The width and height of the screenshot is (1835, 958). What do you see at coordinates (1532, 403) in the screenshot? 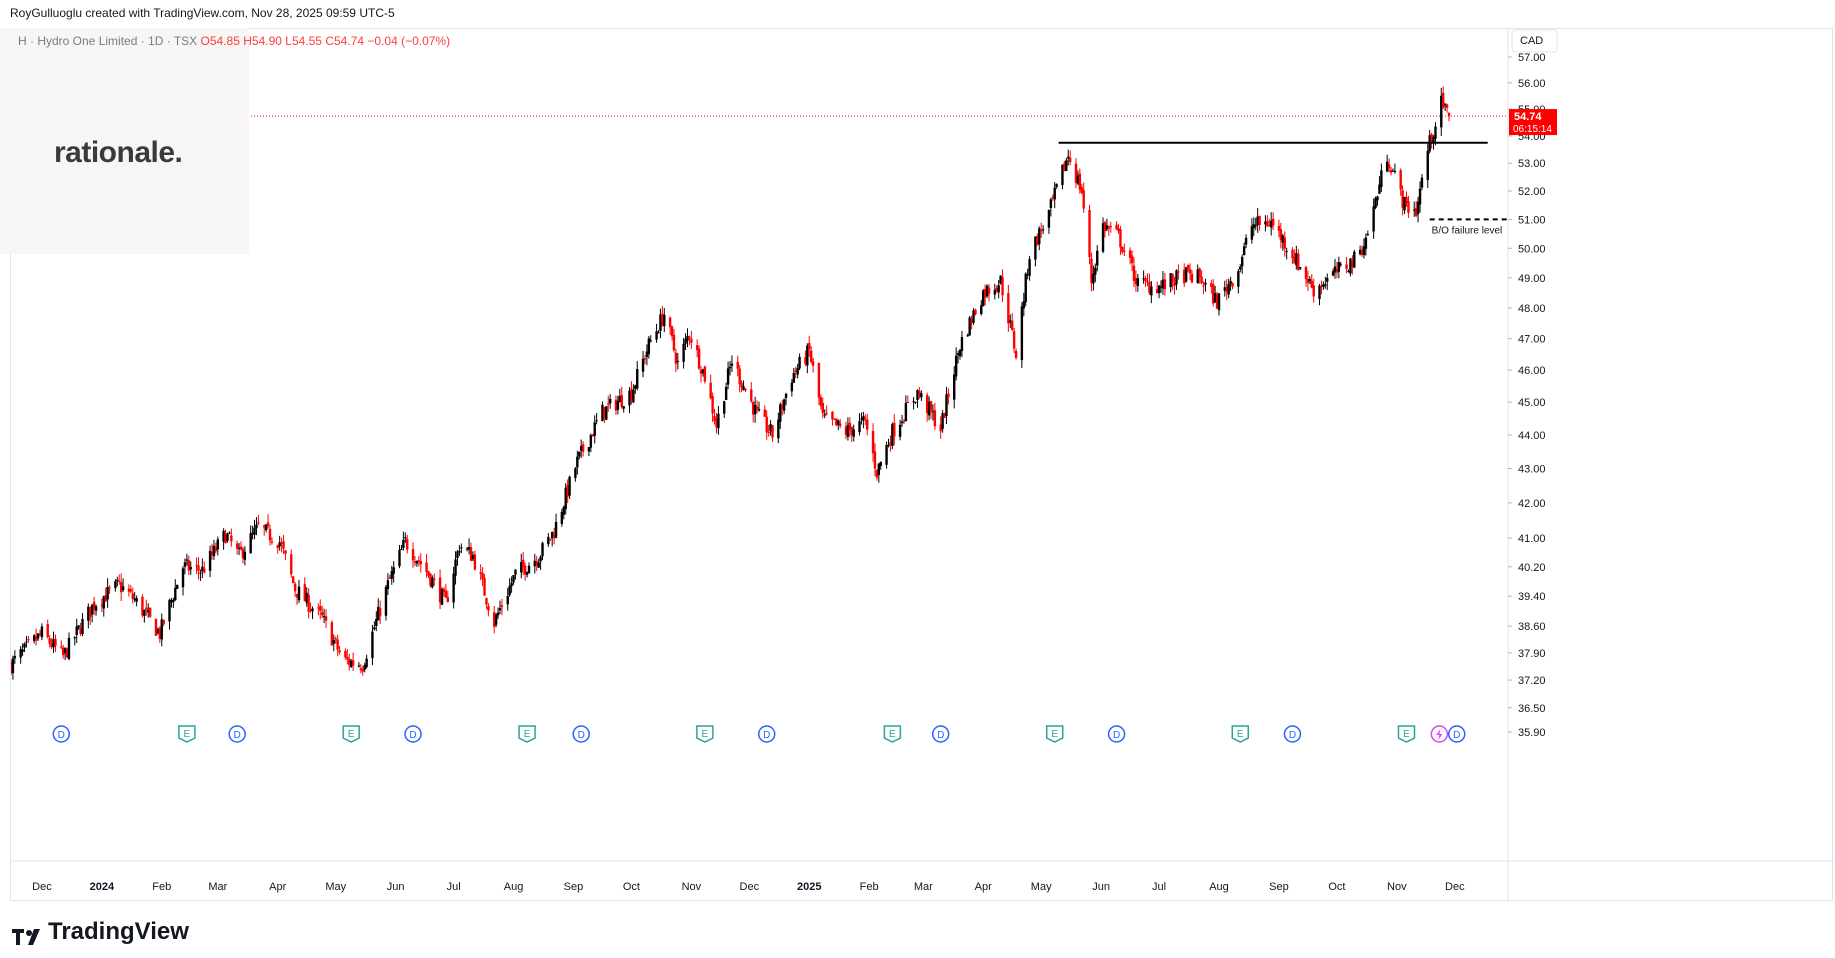
I see `price-tick-label: 45.00` at bounding box center [1532, 403].